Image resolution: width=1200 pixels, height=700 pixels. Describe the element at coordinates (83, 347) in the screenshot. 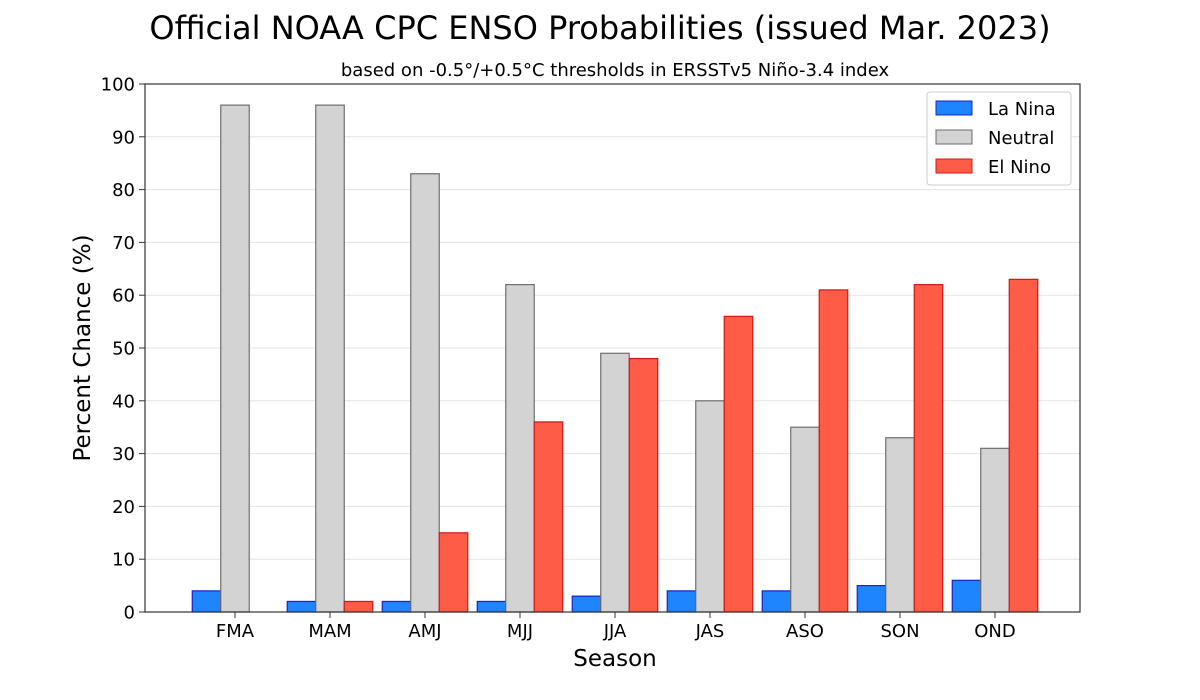

I see `y-axis-label: Percent Chance (%)` at that location.